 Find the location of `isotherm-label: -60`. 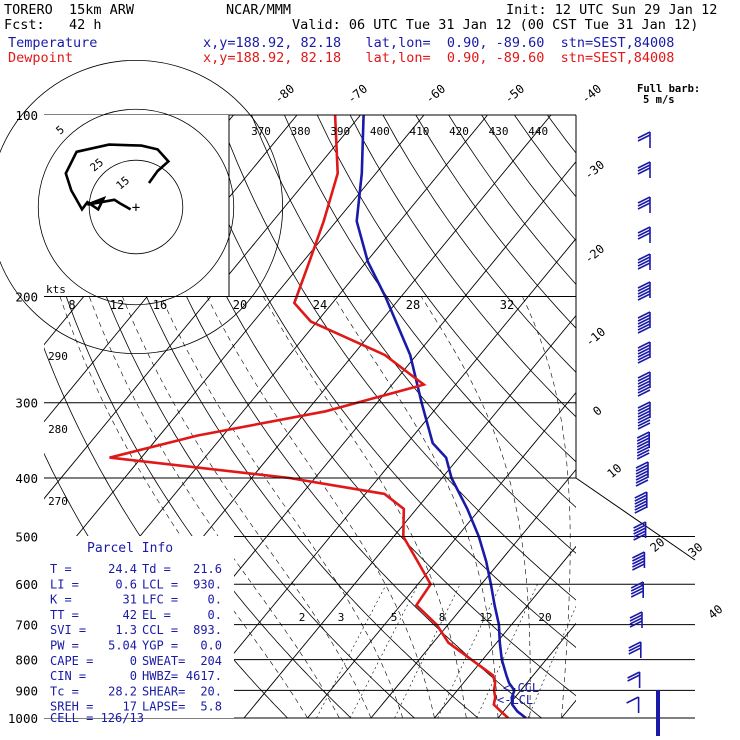

isotherm-label: -60 is located at coordinates (436, 94).